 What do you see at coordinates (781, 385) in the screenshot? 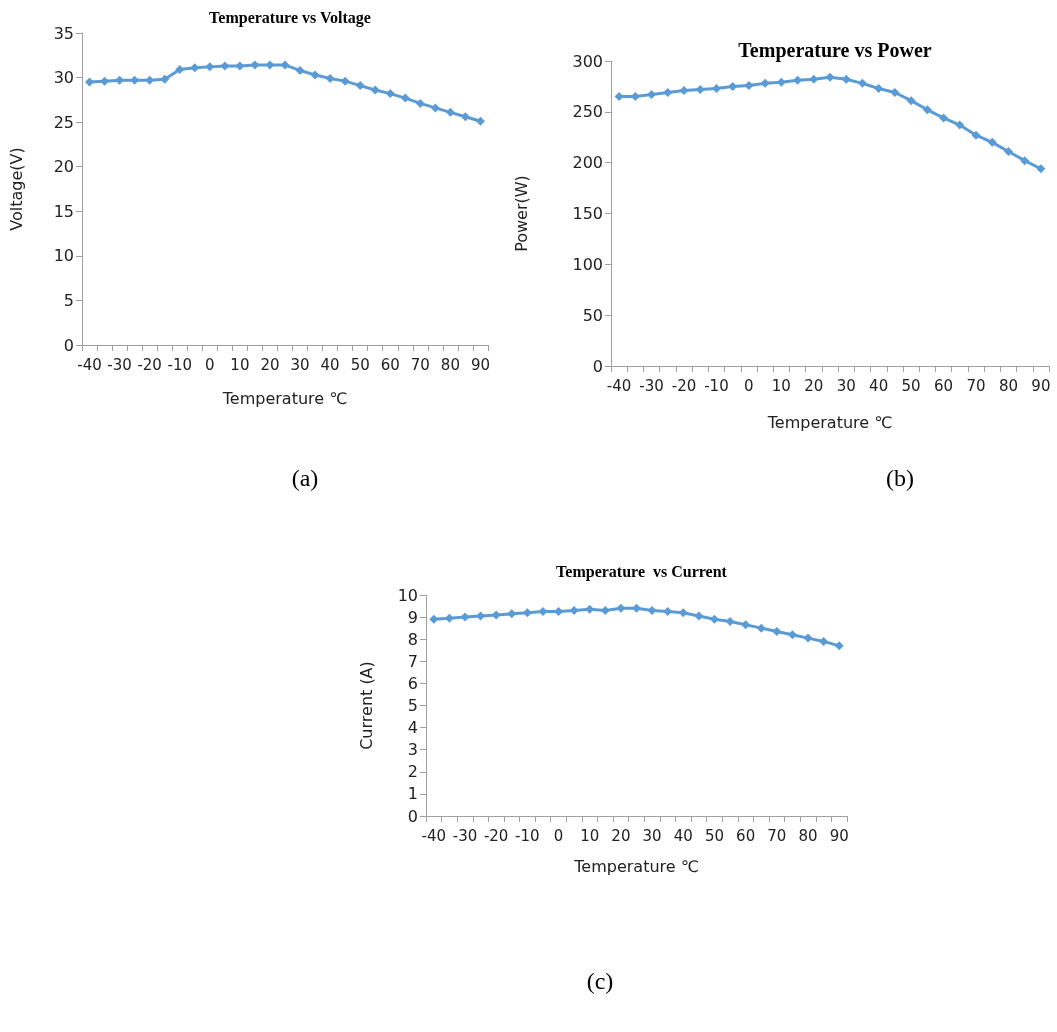
I see `x-tick-label: 10` at bounding box center [781, 385].